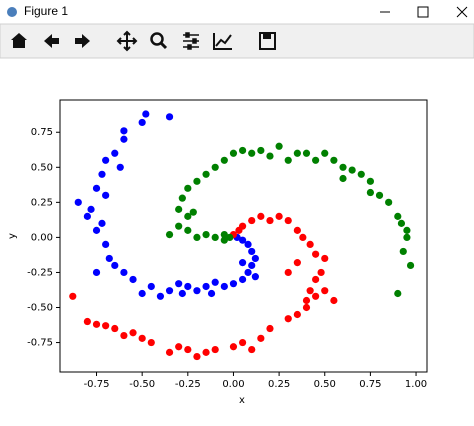 This screenshot has height=426, width=474. Describe the element at coordinates (40, 308) in the screenshot. I see `y-tick-label: -0.50` at that location.